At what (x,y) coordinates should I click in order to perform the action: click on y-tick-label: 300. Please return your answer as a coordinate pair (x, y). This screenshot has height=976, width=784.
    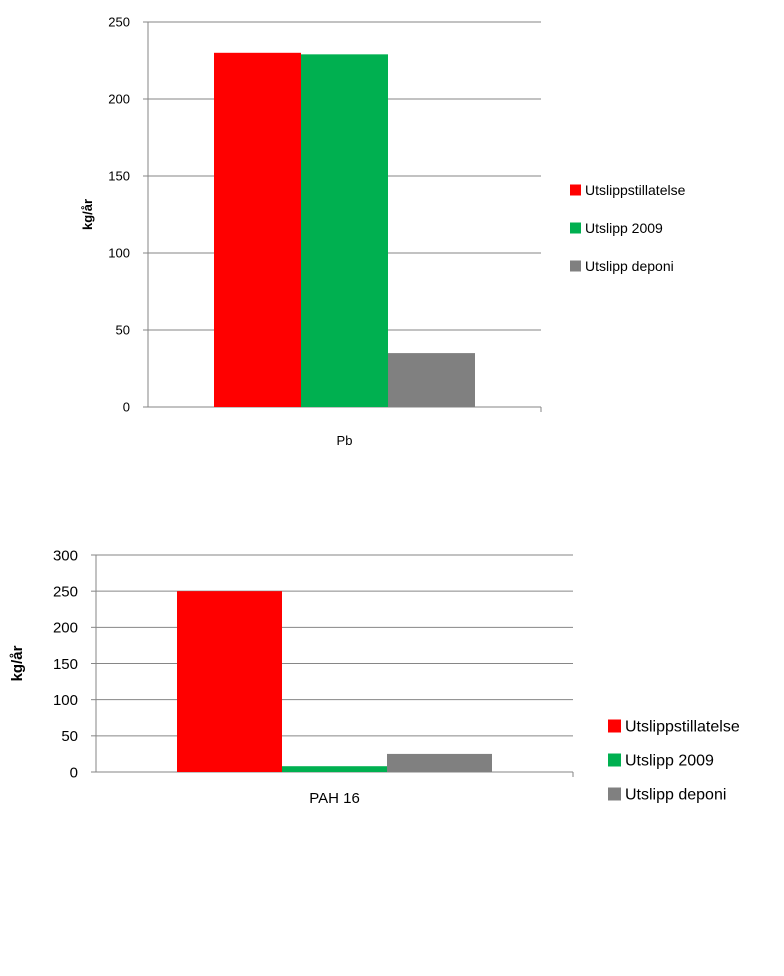
    Looking at the image, I should click on (65, 555).